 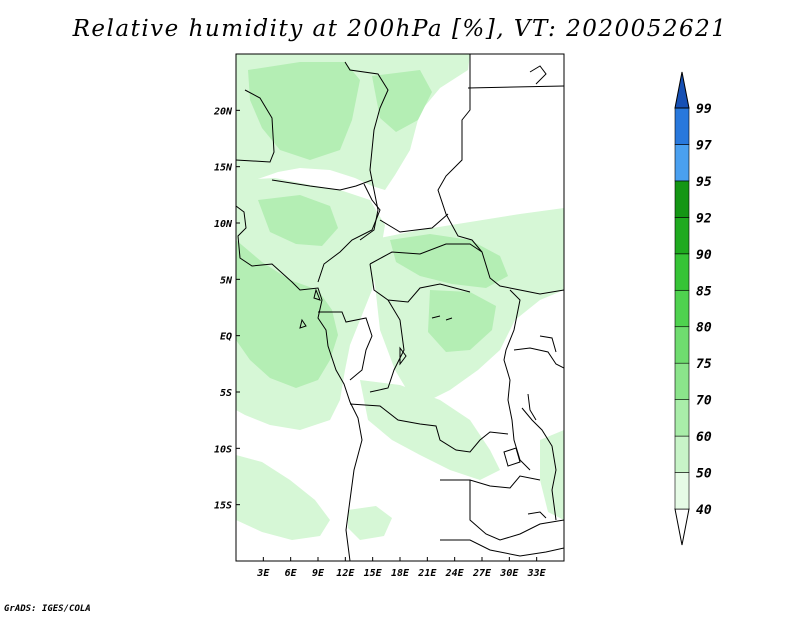 What do you see at coordinates (263, 573) in the screenshot?
I see `lon-tick-label: 3E` at bounding box center [263, 573].